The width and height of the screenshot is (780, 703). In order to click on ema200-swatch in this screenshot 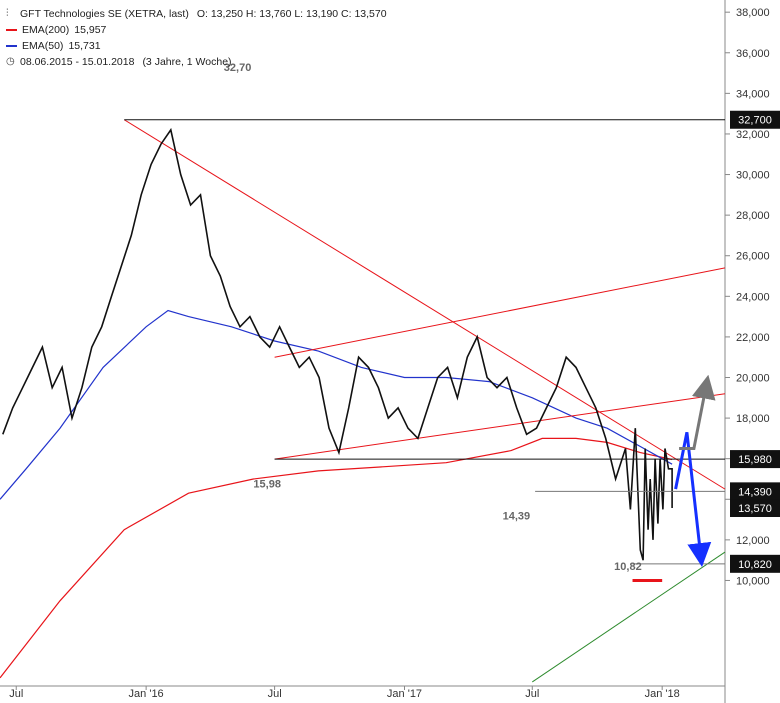, I will do `click(11, 30)`.